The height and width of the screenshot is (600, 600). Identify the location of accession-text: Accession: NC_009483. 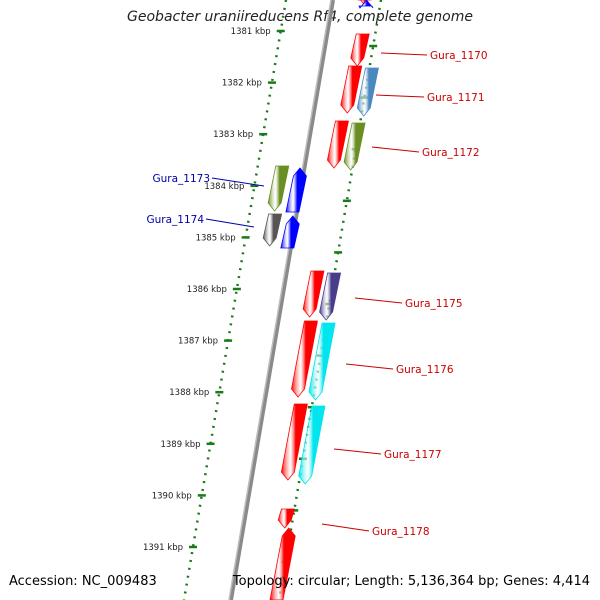
(83, 581).